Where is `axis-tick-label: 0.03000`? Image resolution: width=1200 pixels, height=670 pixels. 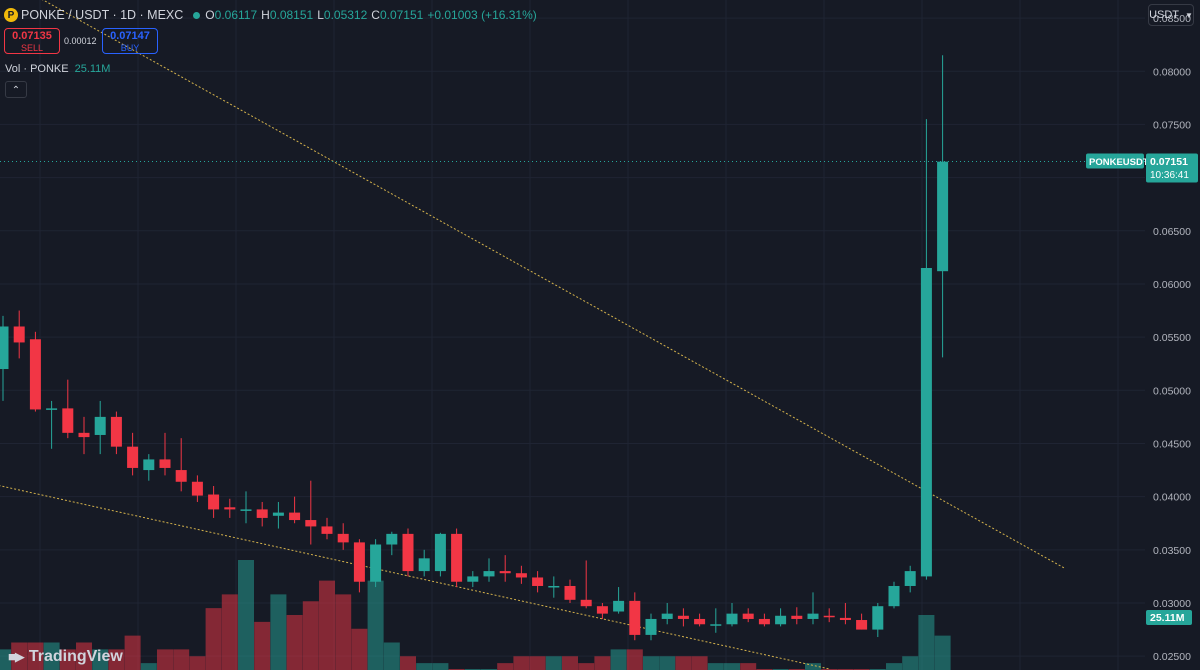
axis-tick-label: 0.03000 is located at coordinates (1172, 604).